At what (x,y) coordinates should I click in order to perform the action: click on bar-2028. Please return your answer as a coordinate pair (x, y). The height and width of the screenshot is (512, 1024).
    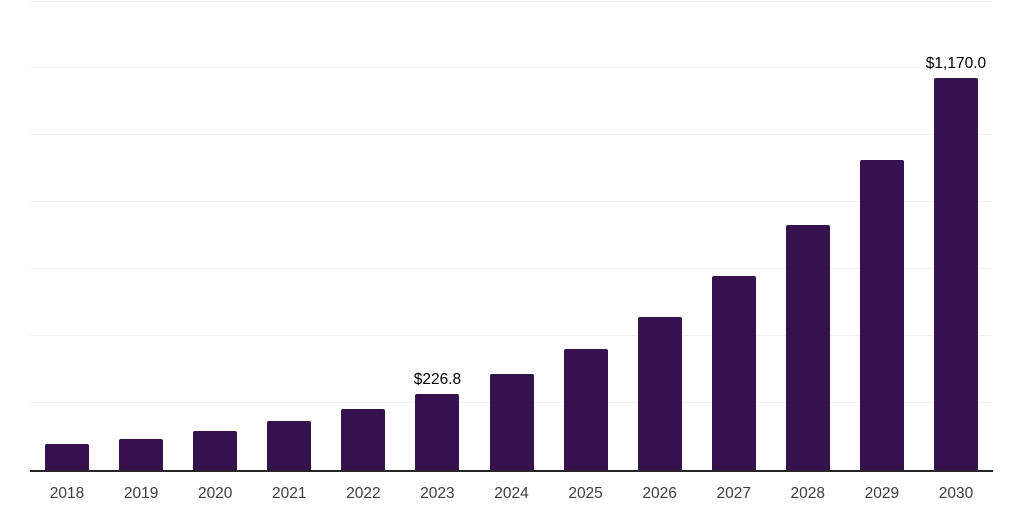
    Looking at the image, I should click on (807, 347).